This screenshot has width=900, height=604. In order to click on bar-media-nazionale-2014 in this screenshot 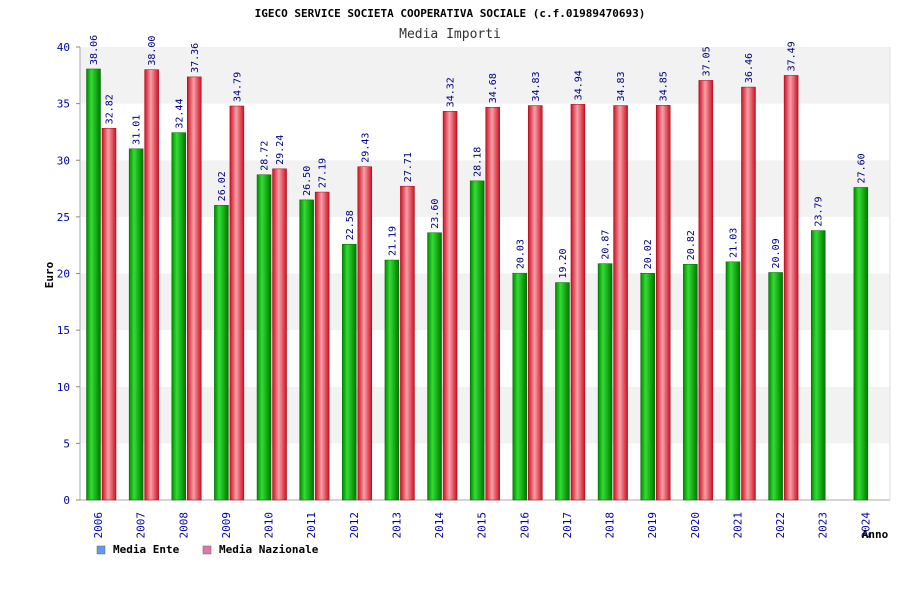, I will do `click(450, 306)`.